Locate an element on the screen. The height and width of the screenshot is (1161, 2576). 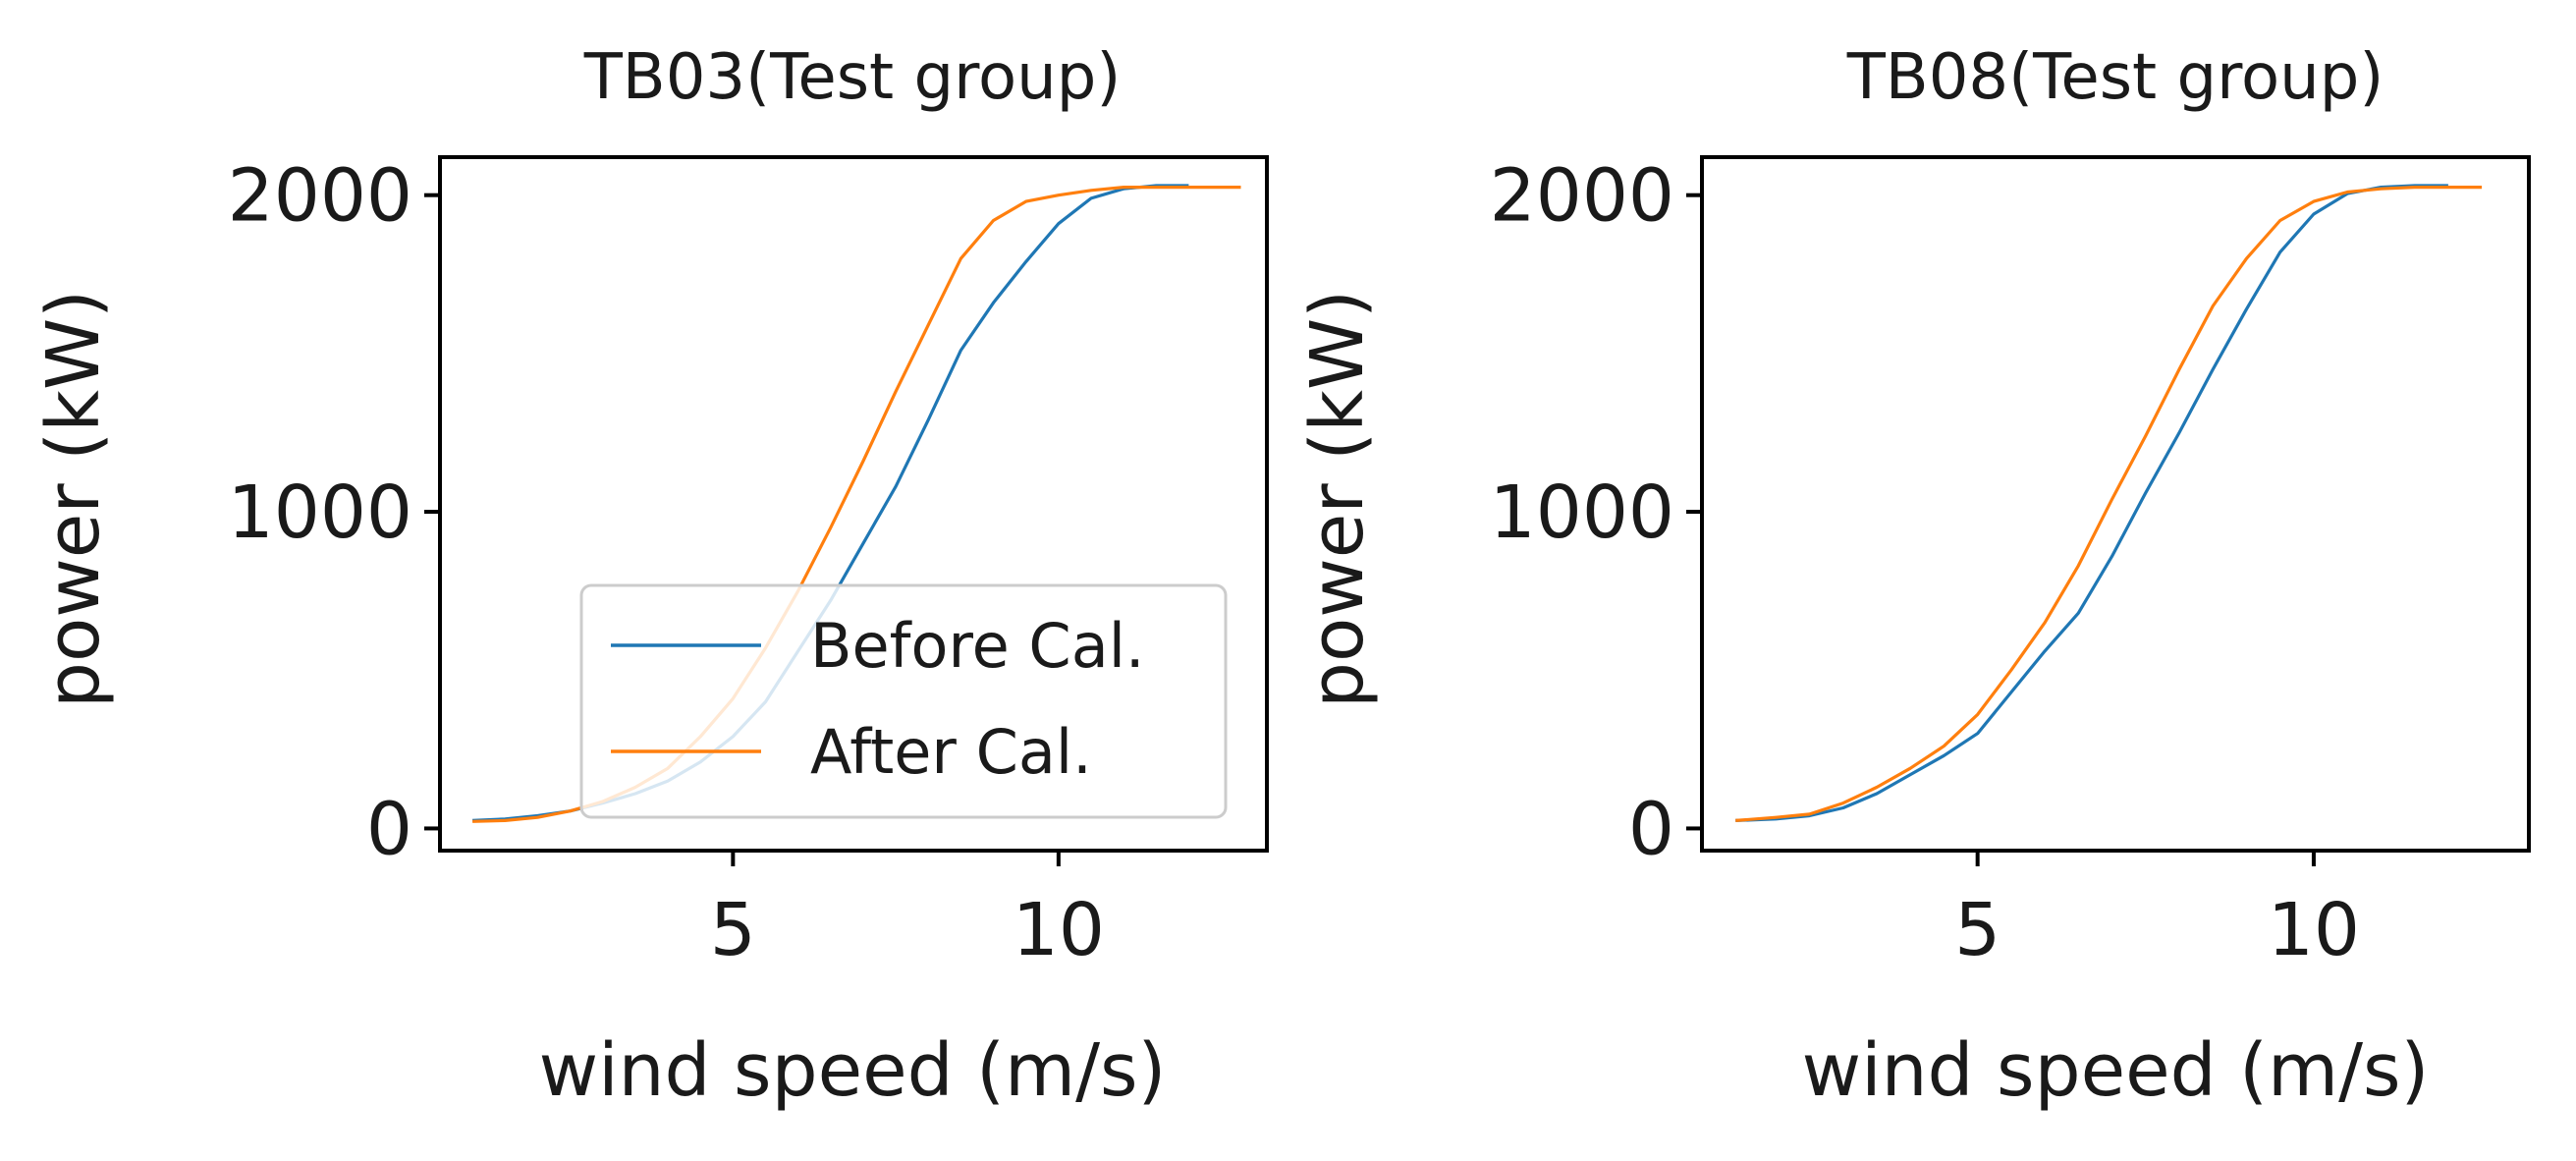
panel-title: TB08(Test group) is located at coordinates (2115, 78).